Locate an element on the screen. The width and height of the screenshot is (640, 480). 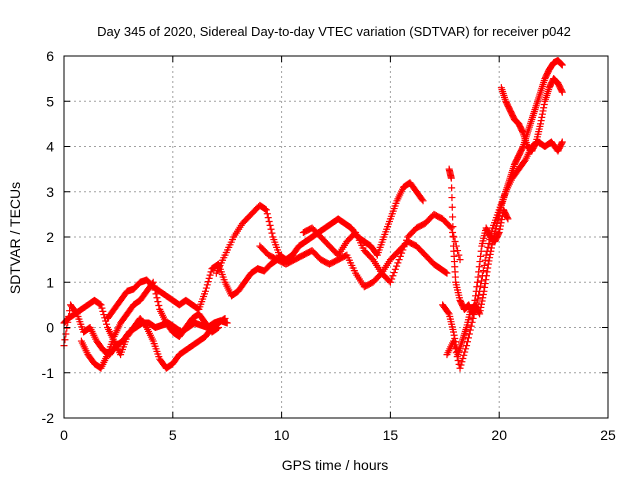
y-tick-label: 5 is located at coordinates (50, 101).